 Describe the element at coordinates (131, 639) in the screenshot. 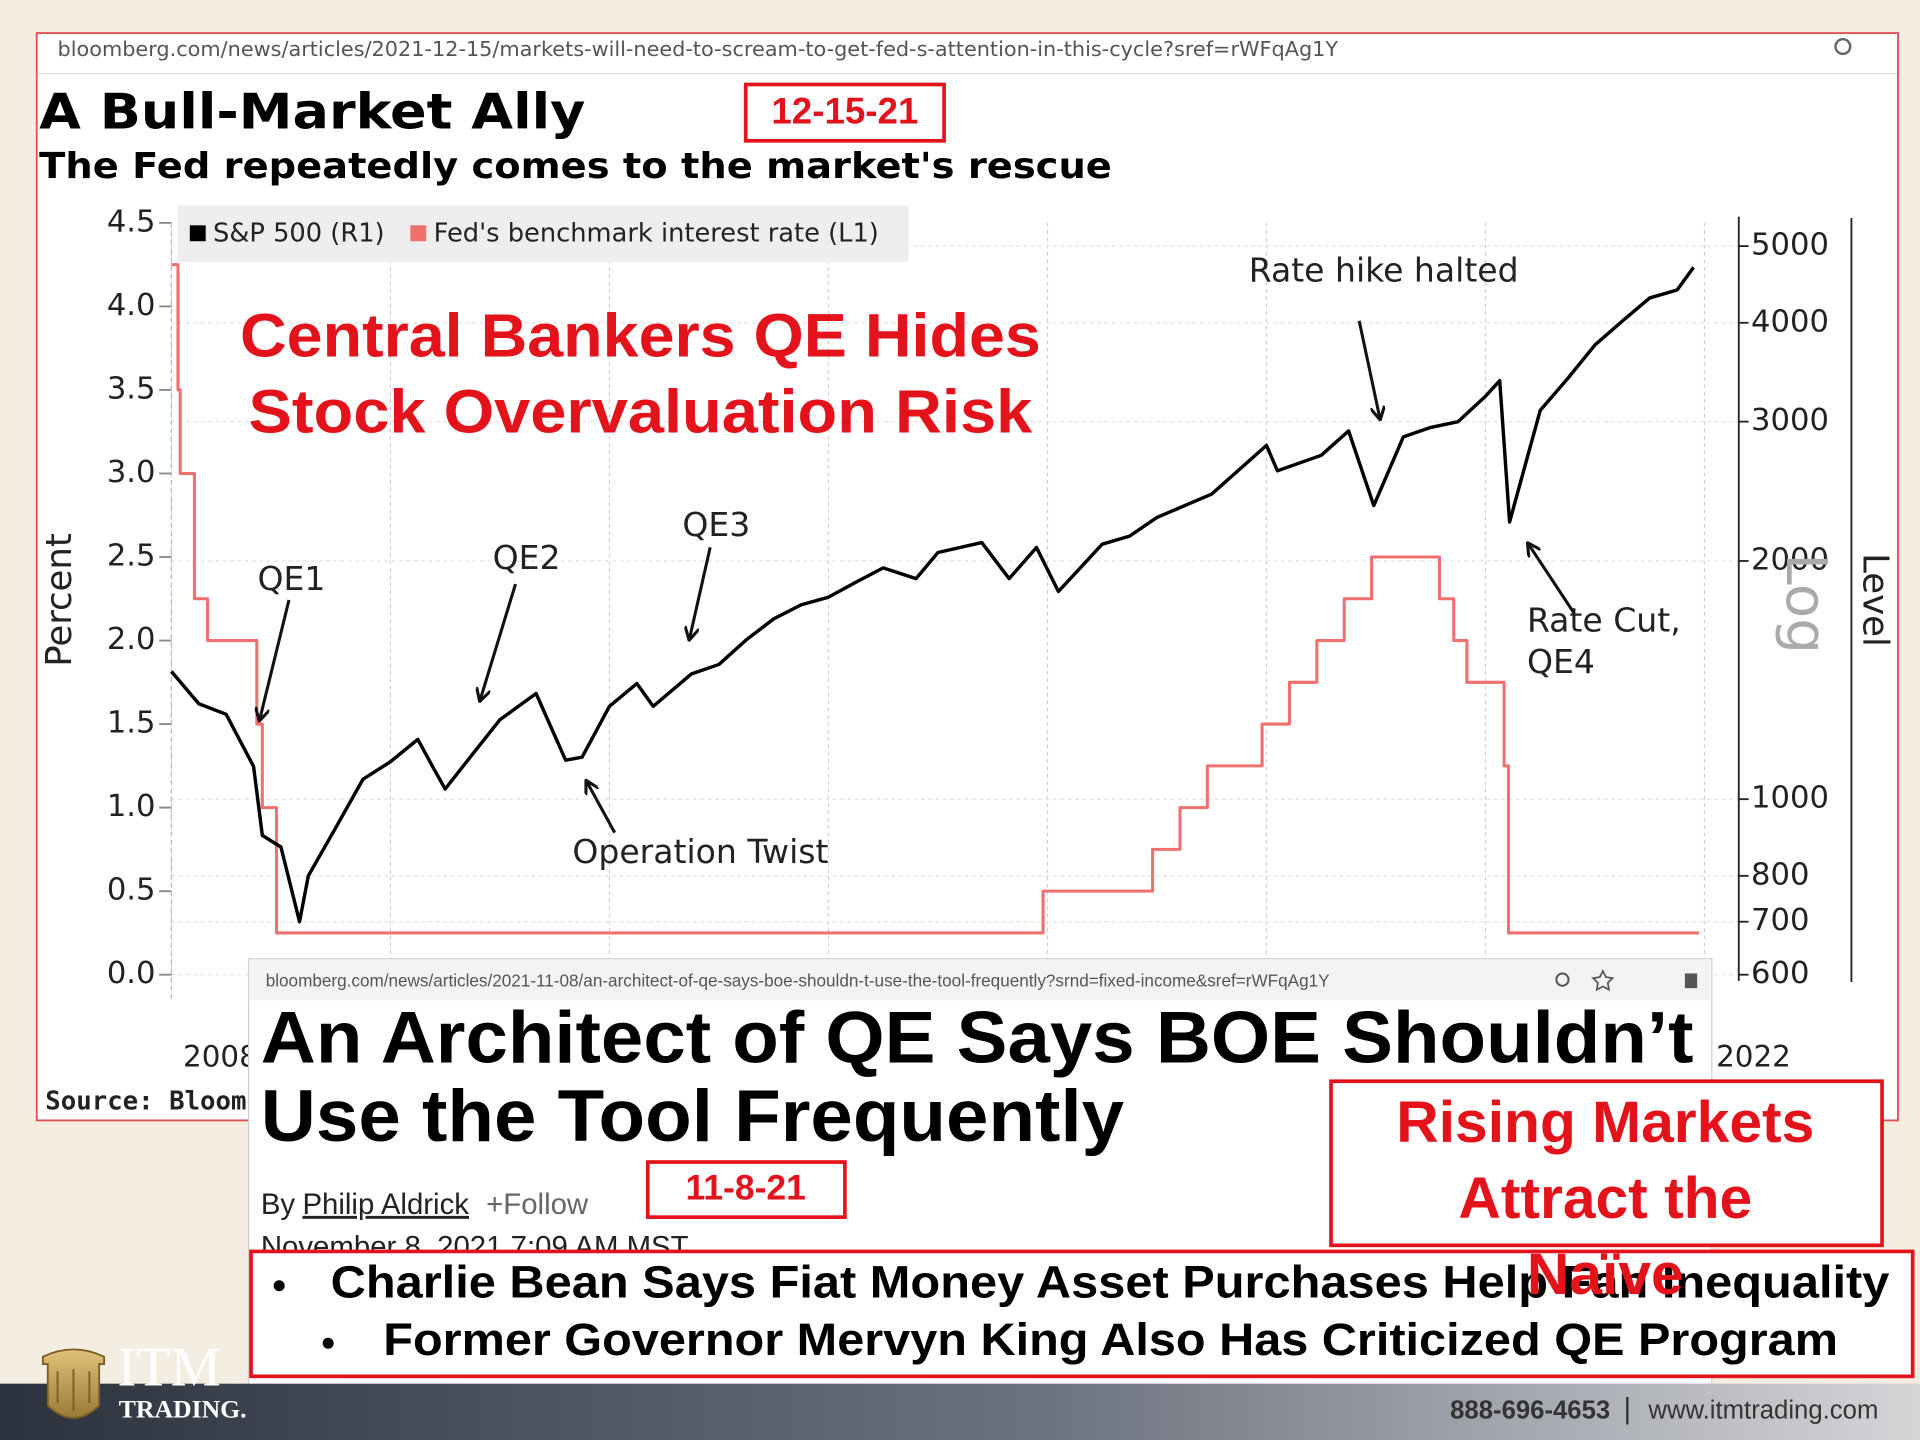

I see `y-tick-label: 2.0` at that location.